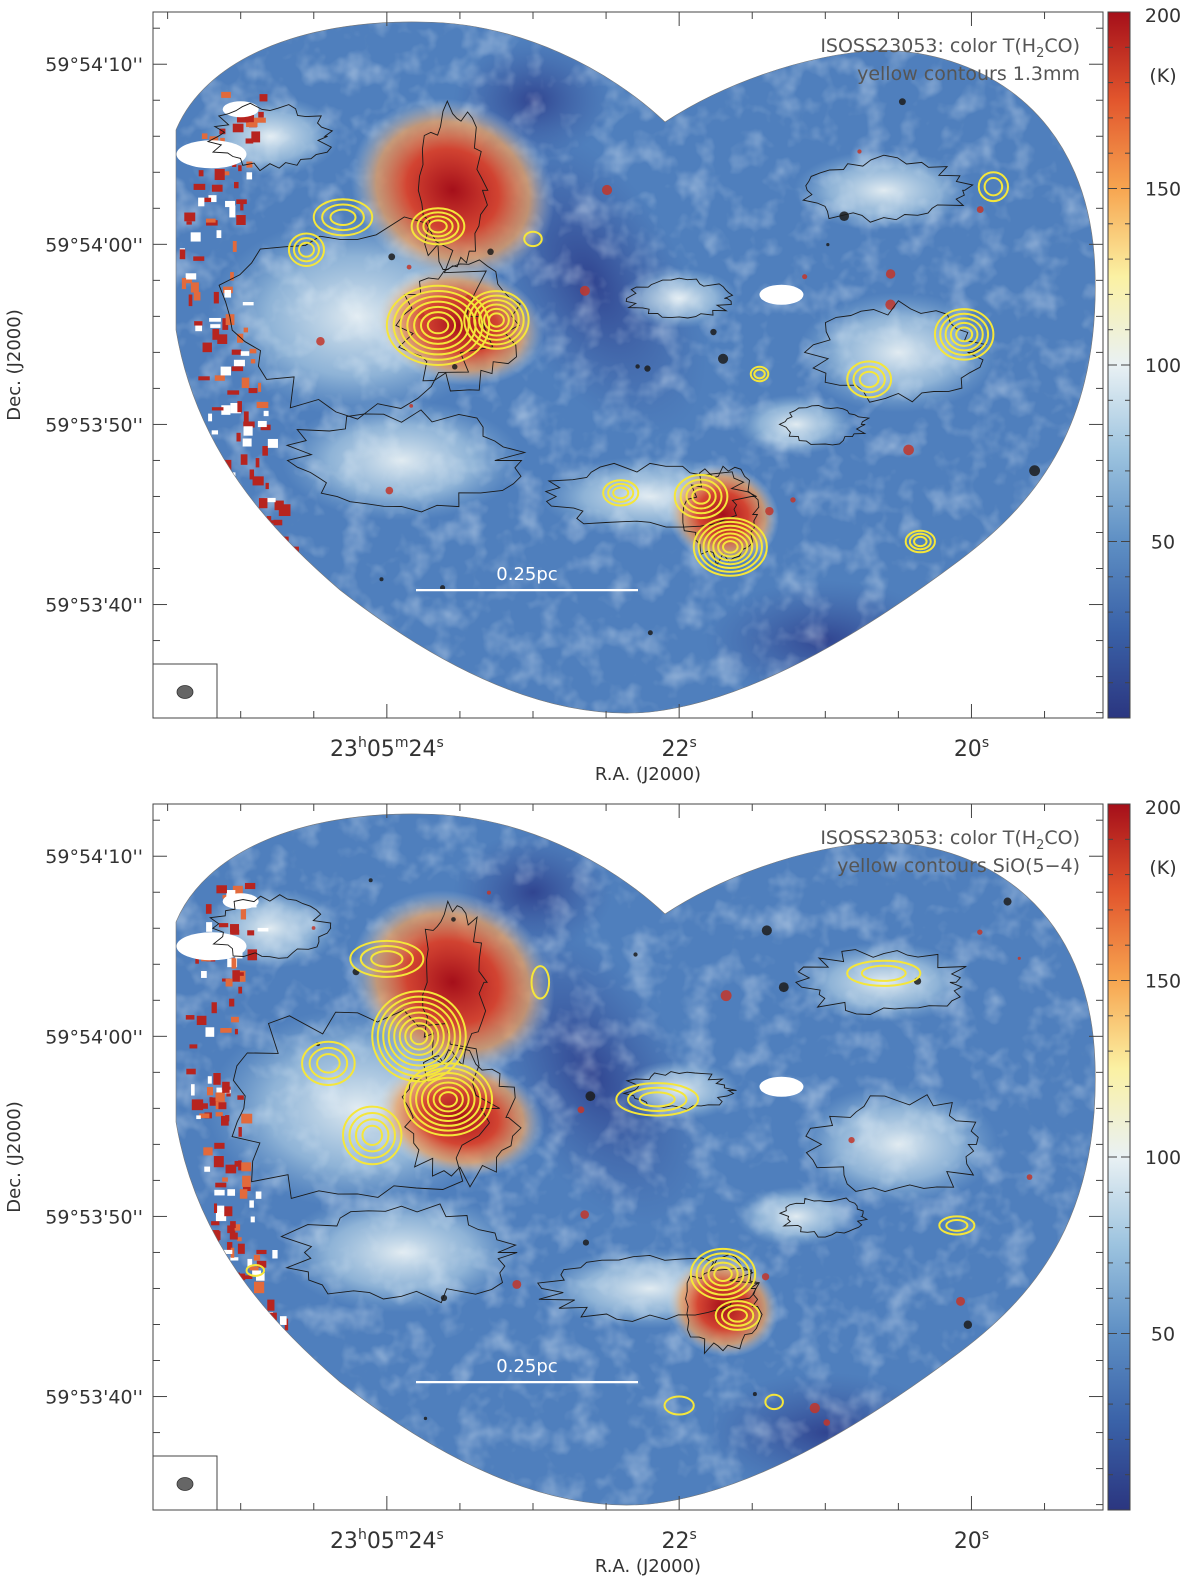 The height and width of the screenshot is (1588, 1200). Describe the element at coordinates (950, 840) in the screenshot. I see `panel-title: ISOSS23053: color T(H2CO)` at that location.